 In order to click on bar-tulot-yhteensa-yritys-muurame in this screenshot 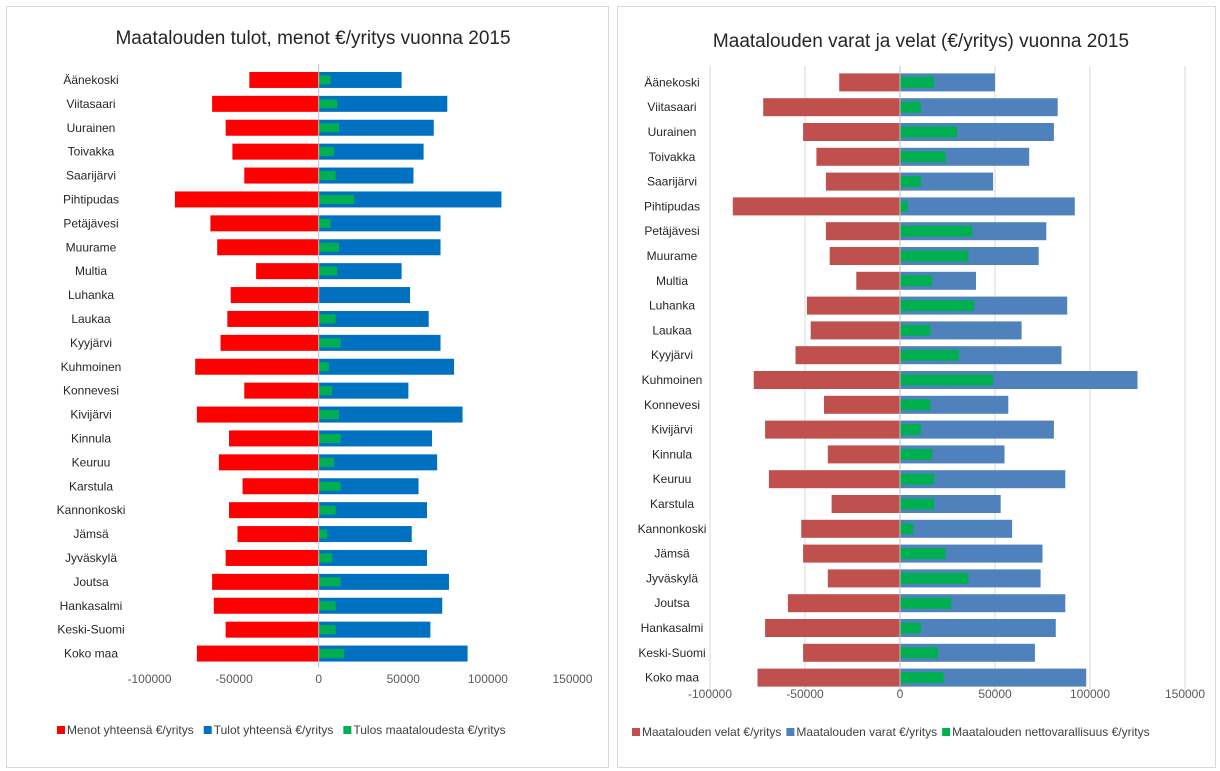, I will do `click(379, 247)`.